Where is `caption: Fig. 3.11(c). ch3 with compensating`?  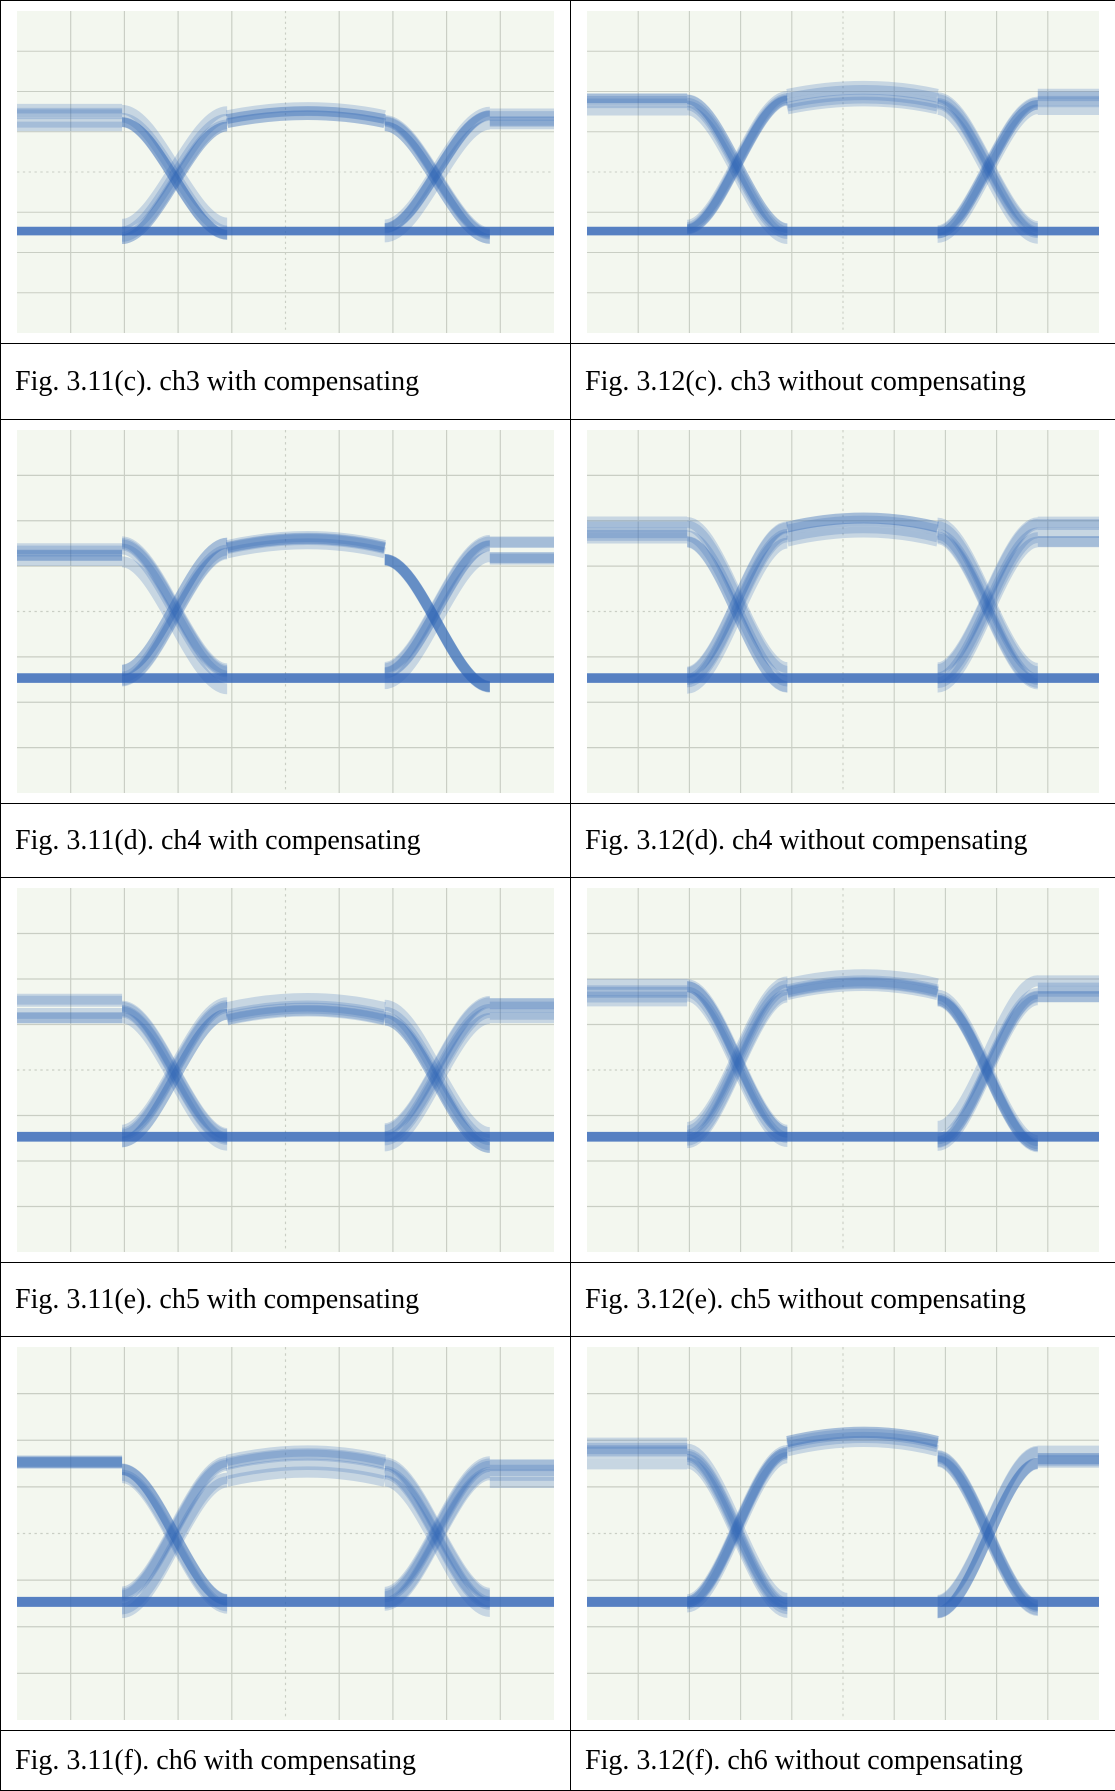
caption: Fig. 3.11(c). ch3 with compensating is located at coordinates (286, 382).